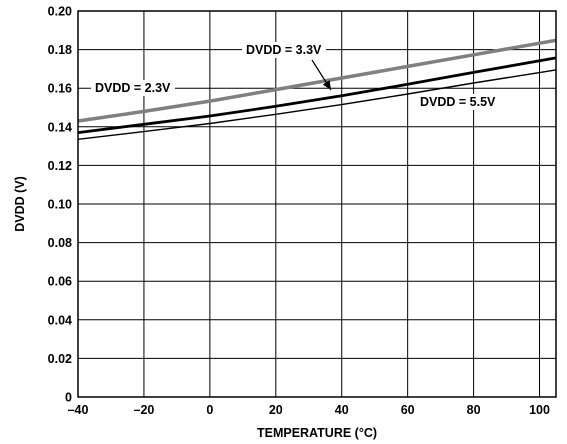 The width and height of the screenshot is (567, 444). Describe the element at coordinates (78, 410) in the screenshot. I see `x-tick-label: –40` at that location.